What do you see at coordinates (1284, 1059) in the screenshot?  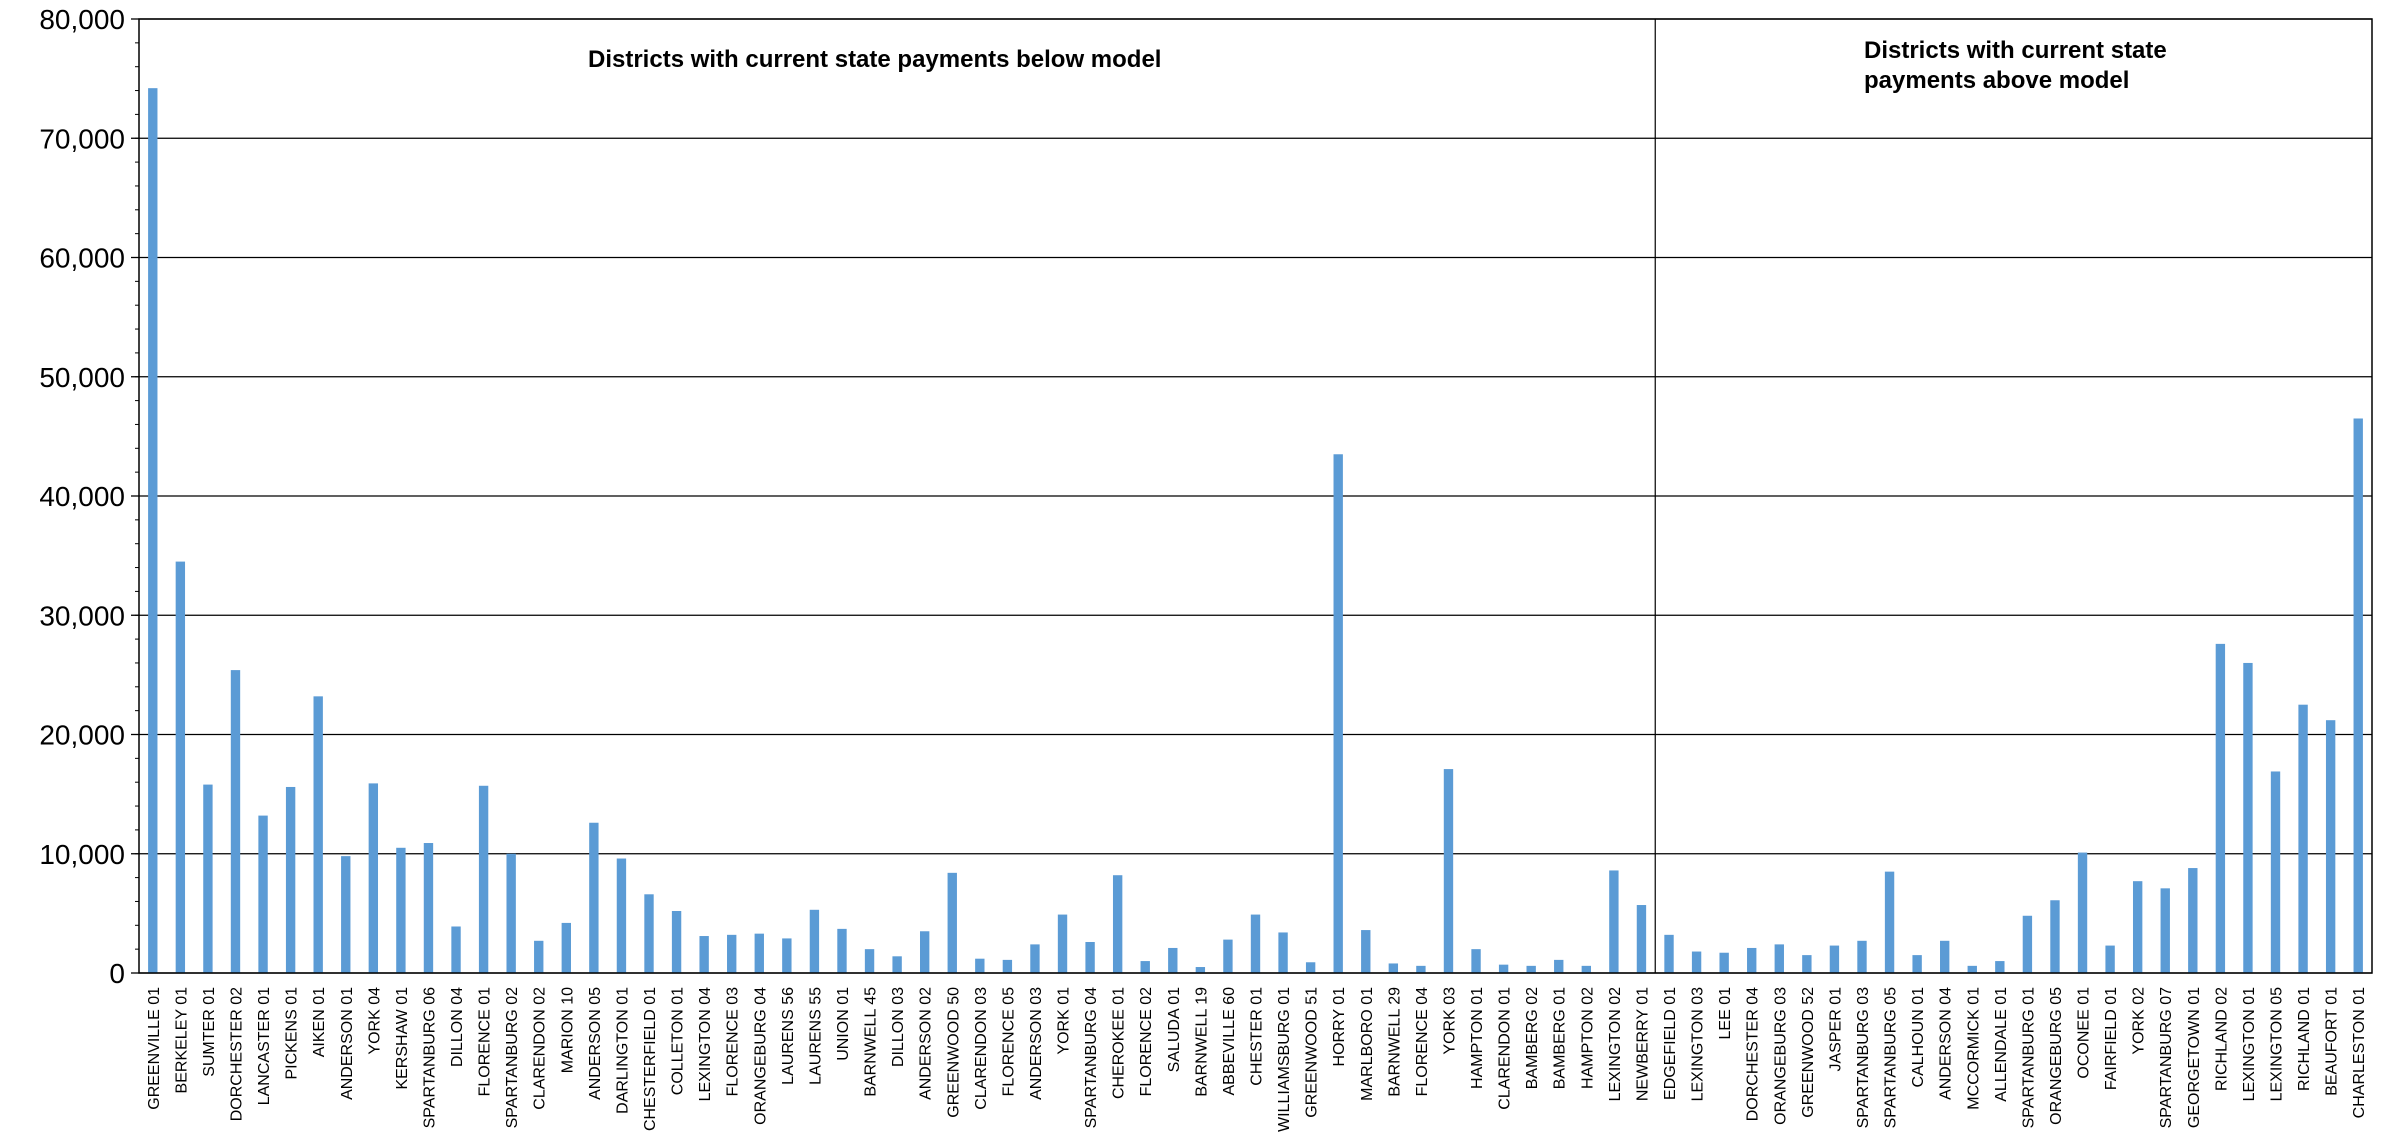 I see `x-tick-label: WILLIAMSBURG 01` at bounding box center [1284, 1059].